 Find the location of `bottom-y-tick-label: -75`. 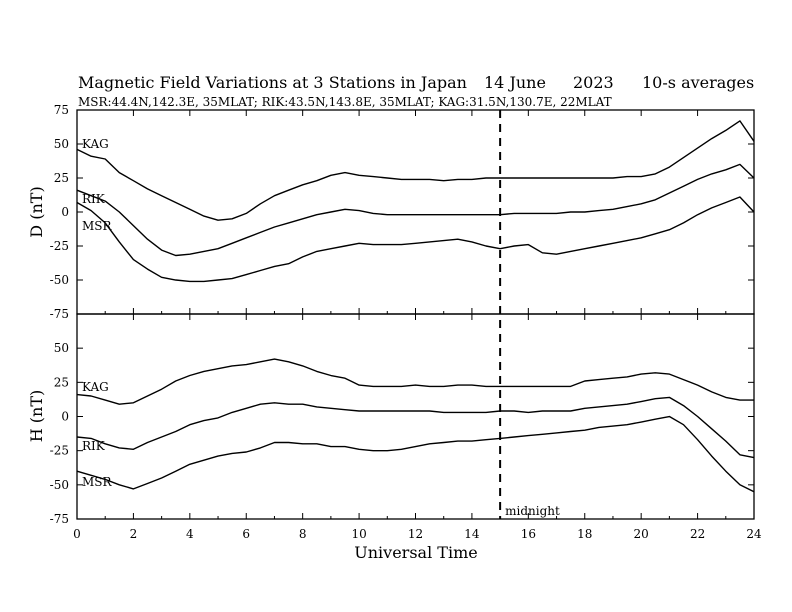

bottom-y-tick-label: -75 is located at coordinates (59, 519).